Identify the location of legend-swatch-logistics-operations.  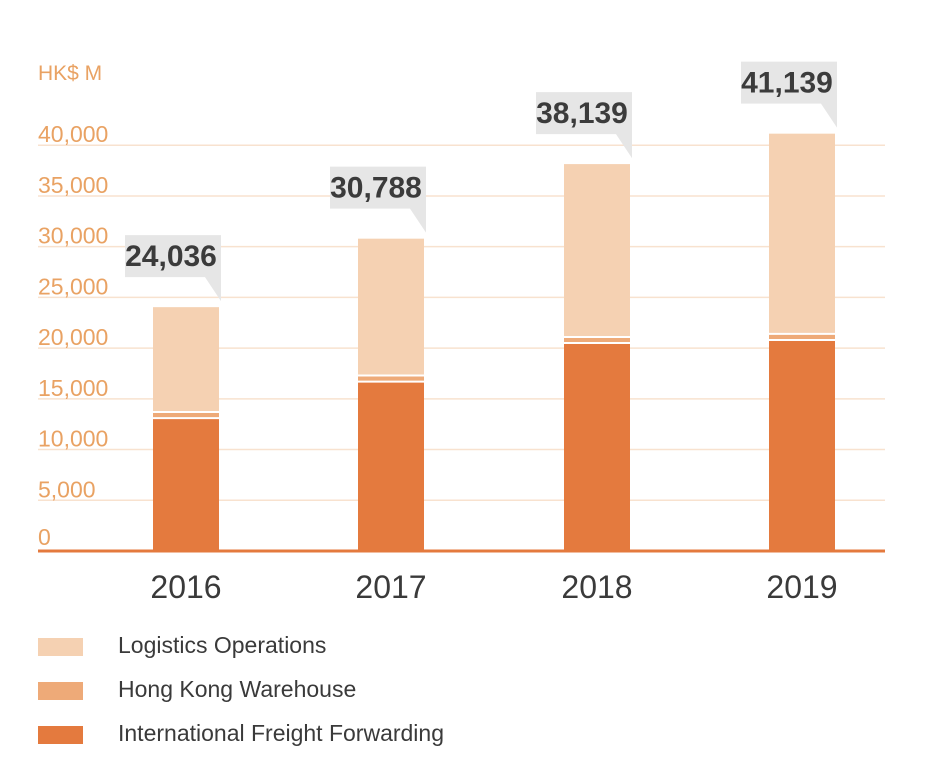
(60, 647).